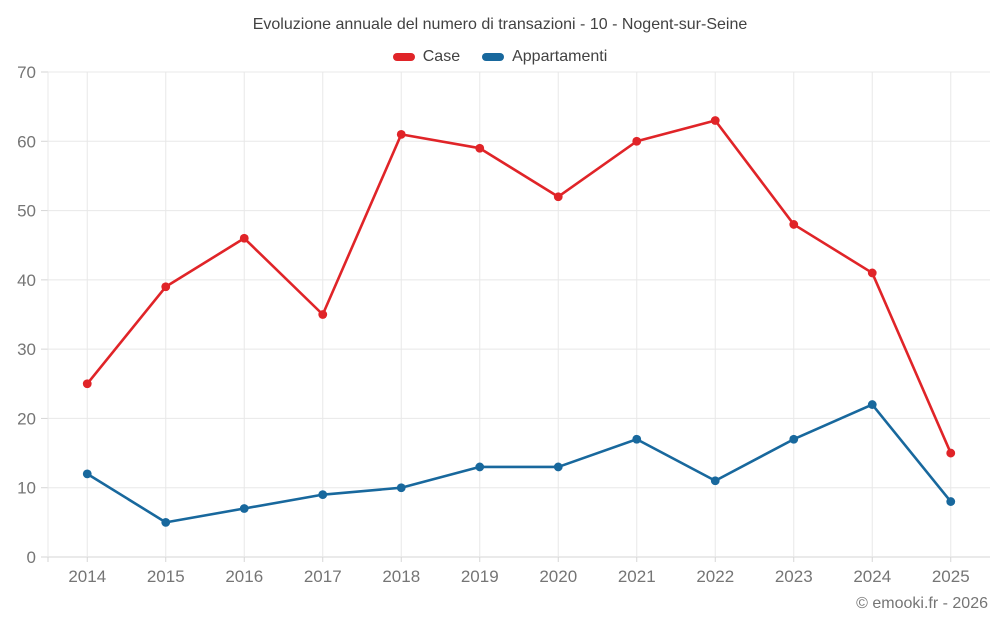  Describe the element at coordinates (26, 280) in the screenshot. I see `y-tick-label: 40` at that location.